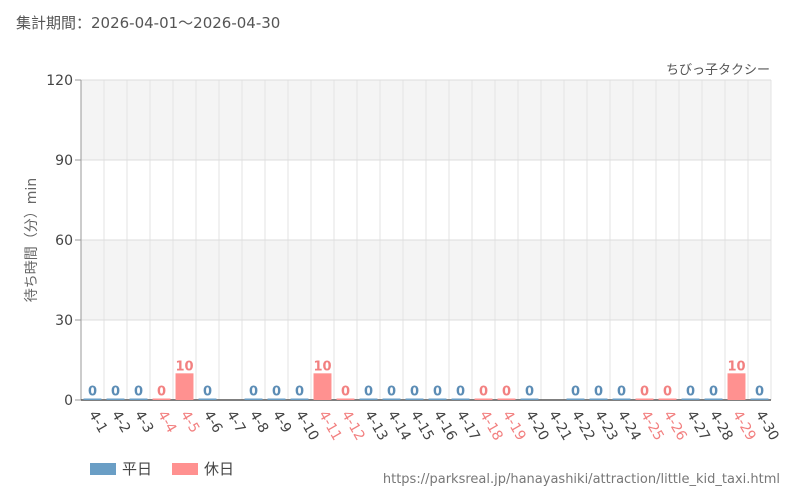  Describe the element at coordinates (759, 392) in the screenshot. I see `data-label-4-30: 0` at that location.